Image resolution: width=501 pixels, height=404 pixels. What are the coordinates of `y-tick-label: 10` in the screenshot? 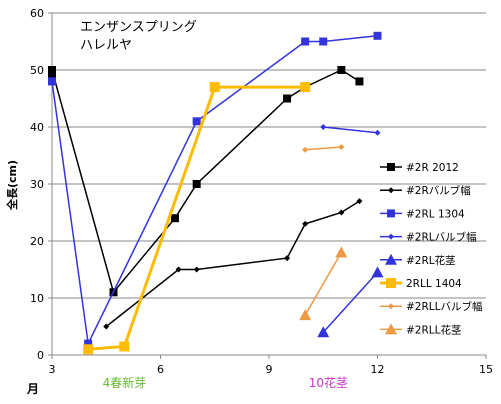 It's located at (37, 298).